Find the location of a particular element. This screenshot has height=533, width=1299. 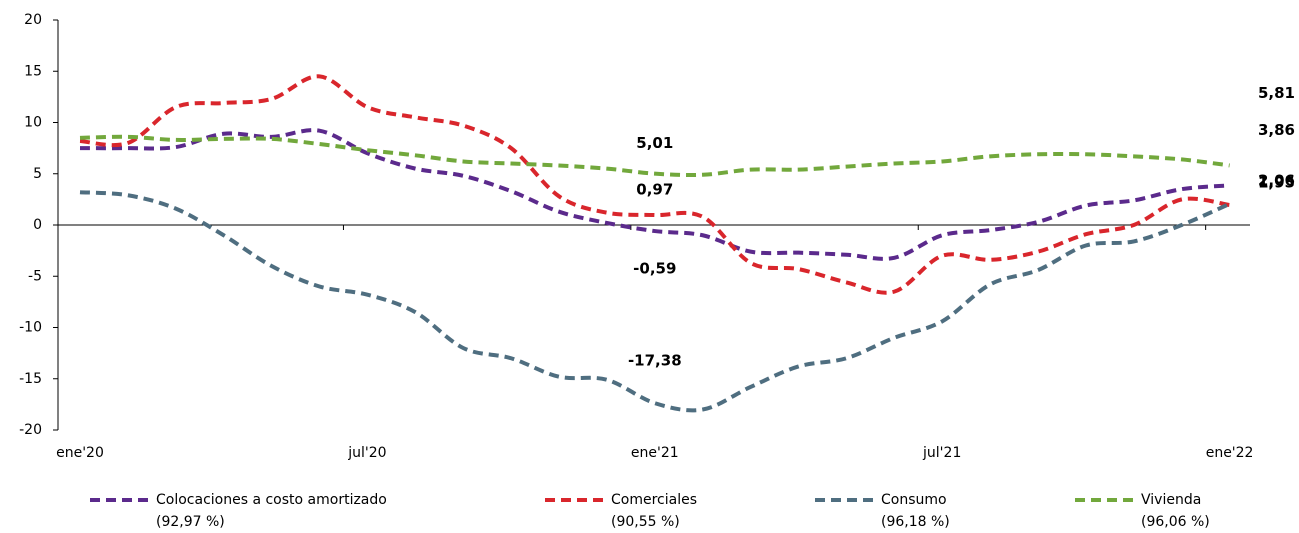

value-label: -17,38 is located at coordinates (655, 361).